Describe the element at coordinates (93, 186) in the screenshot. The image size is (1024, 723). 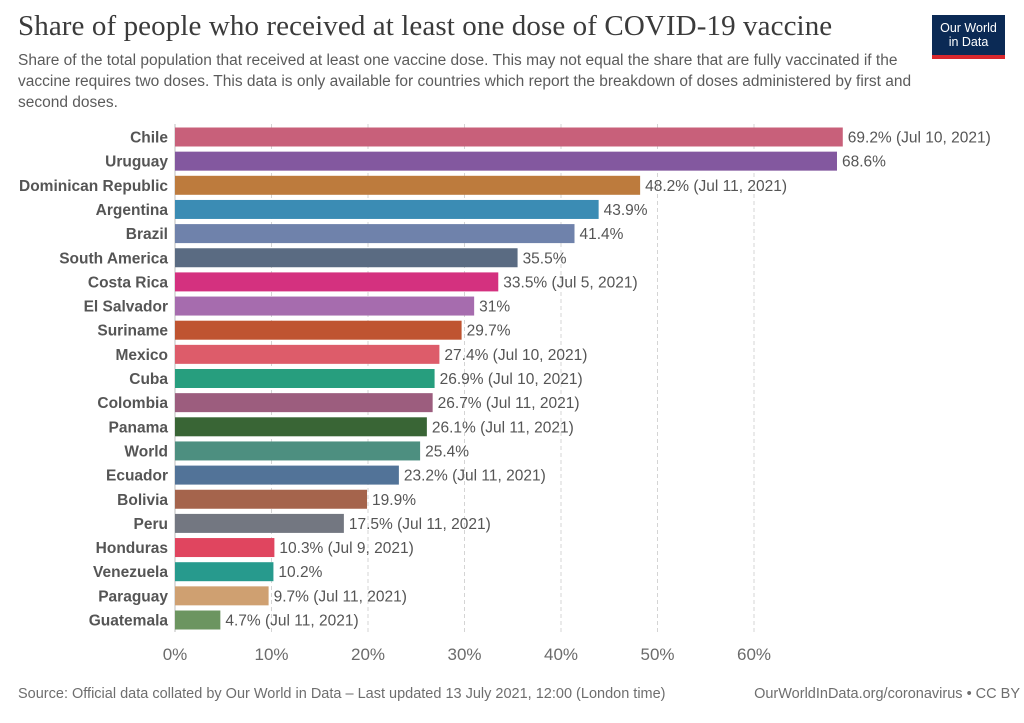
I see `category-label: Dominican Republic` at that location.